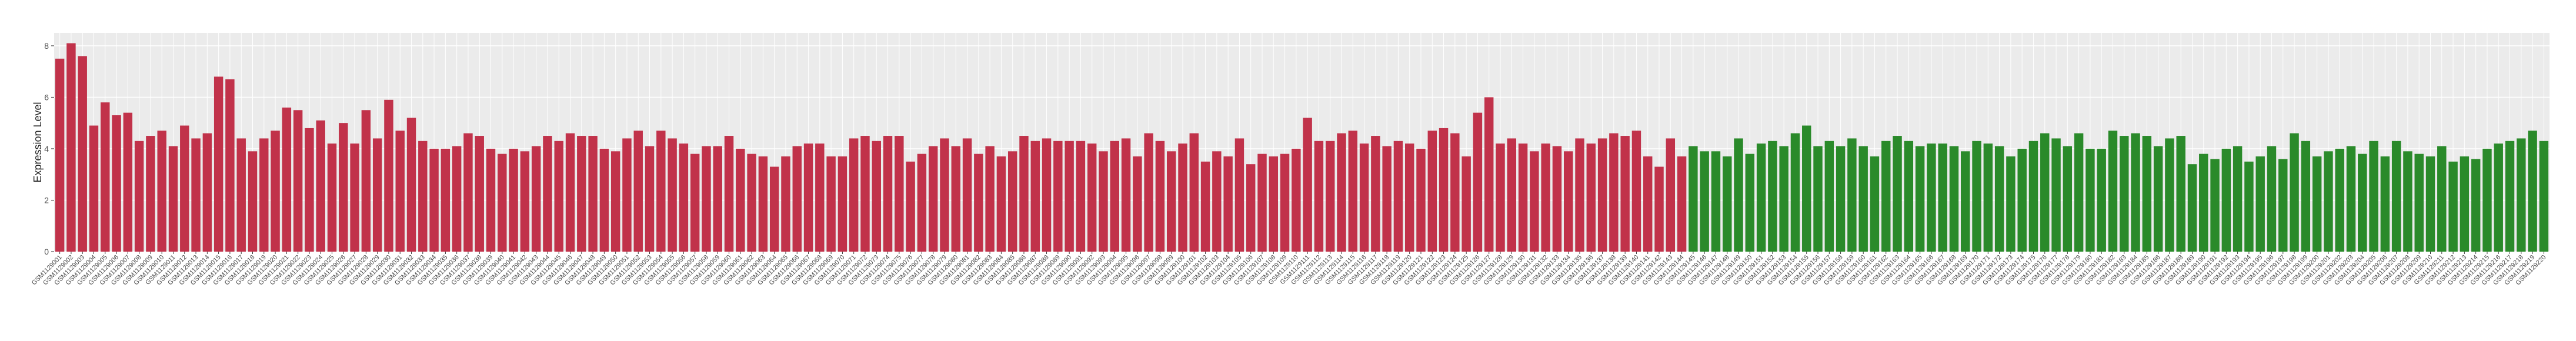 This screenshot has width=2576, height=341. Describe the element at coordinates (46, 252) in the screenshot. I see `y-tick-label: 0` at that location.